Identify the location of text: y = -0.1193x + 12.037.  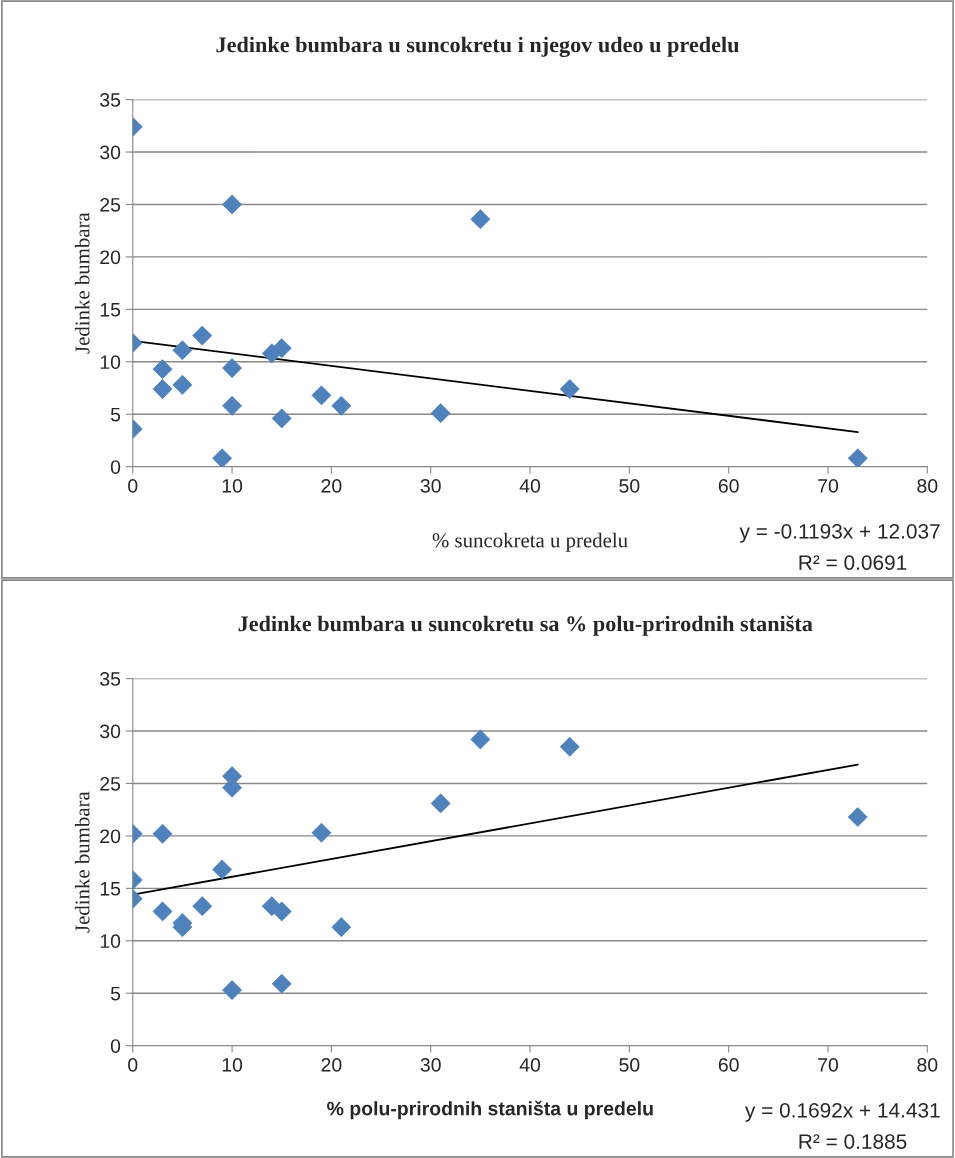
(839, 533).